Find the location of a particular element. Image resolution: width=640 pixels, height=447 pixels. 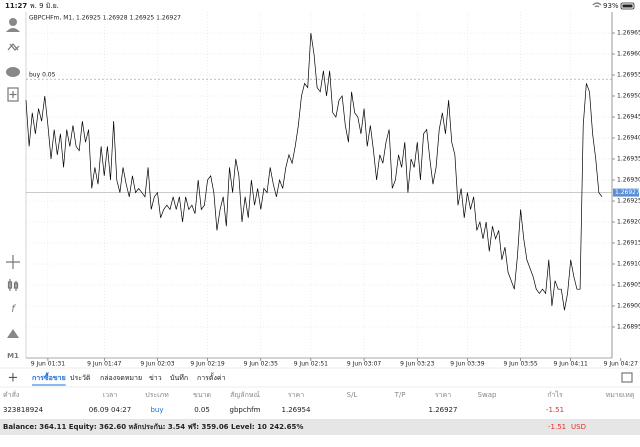

table-cell: buy is located at coordinates (156, 410).